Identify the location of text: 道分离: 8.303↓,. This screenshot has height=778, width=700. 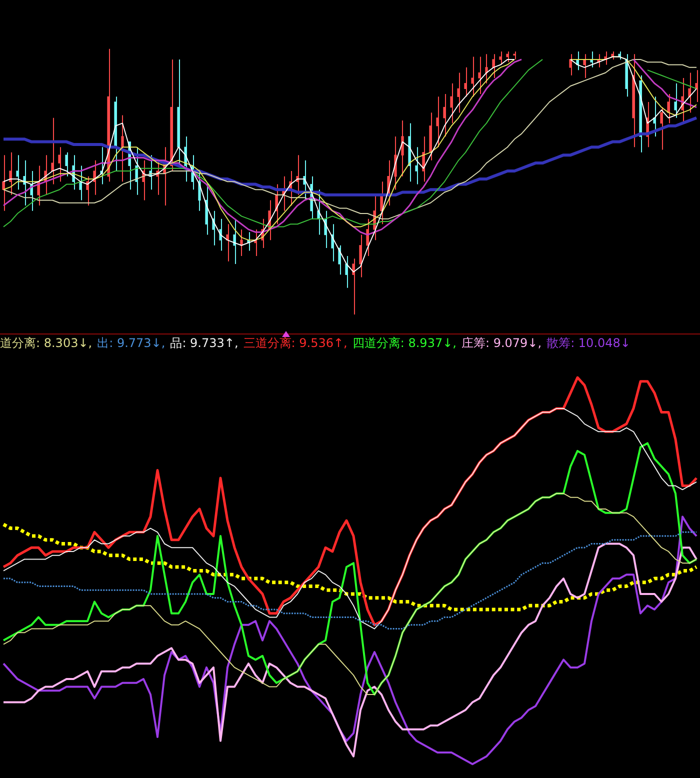
(46, 343).